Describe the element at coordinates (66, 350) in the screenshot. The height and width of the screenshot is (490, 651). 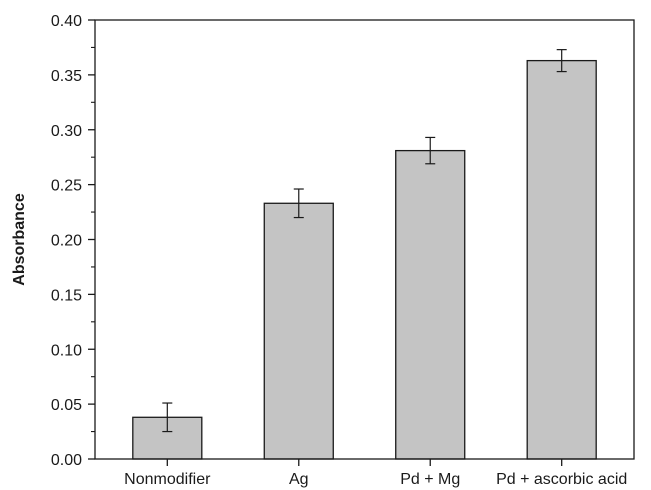
I see `y-tick-label: 0.10` at that location.